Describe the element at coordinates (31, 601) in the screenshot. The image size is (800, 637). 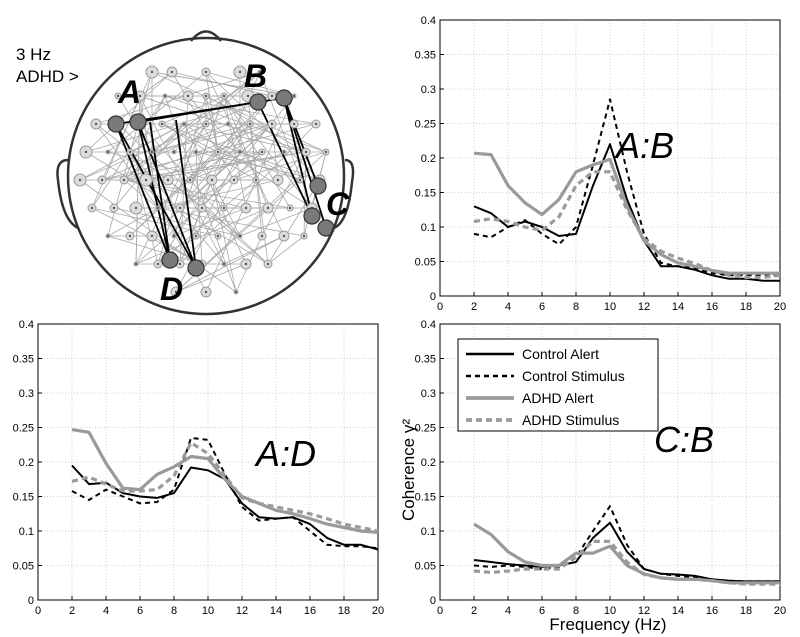
I see `y-tick-label: 0` at that location.